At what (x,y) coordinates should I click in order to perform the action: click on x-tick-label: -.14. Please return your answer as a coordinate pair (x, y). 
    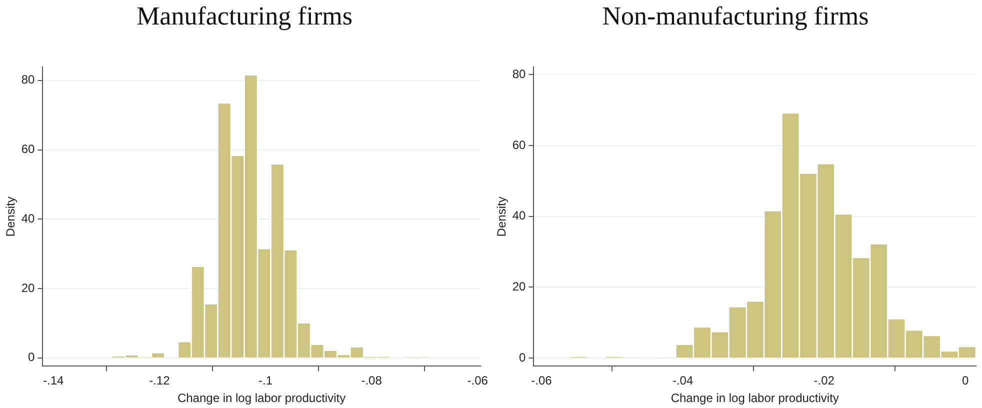
    Looking at the image, I should click on (53, 381).